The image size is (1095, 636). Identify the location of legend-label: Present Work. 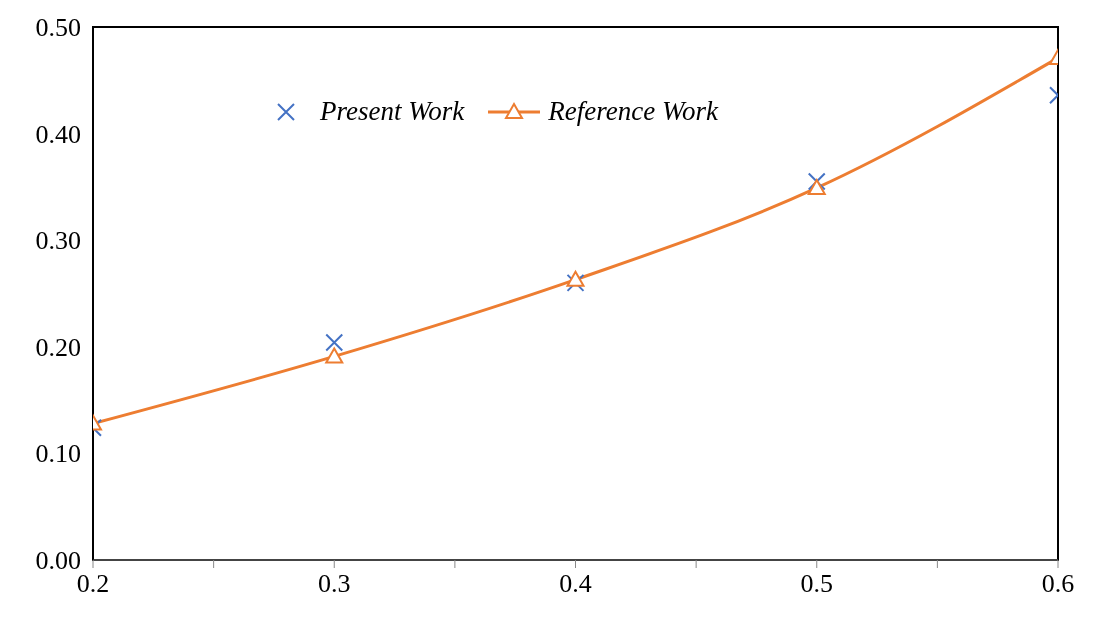
(392, 111).